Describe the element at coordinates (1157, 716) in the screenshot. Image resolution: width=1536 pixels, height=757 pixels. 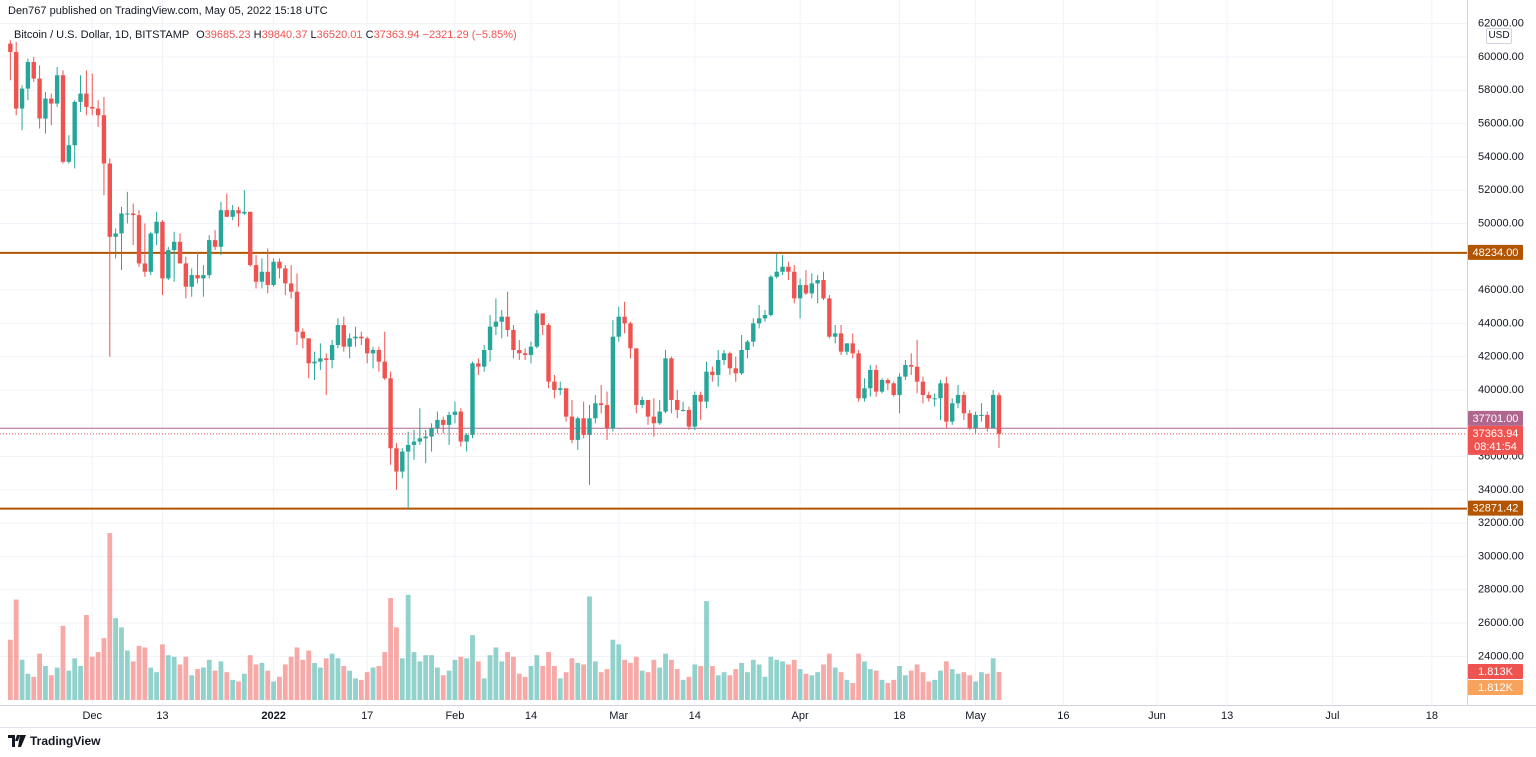
I see `x-tick-label: Jun` at that location.